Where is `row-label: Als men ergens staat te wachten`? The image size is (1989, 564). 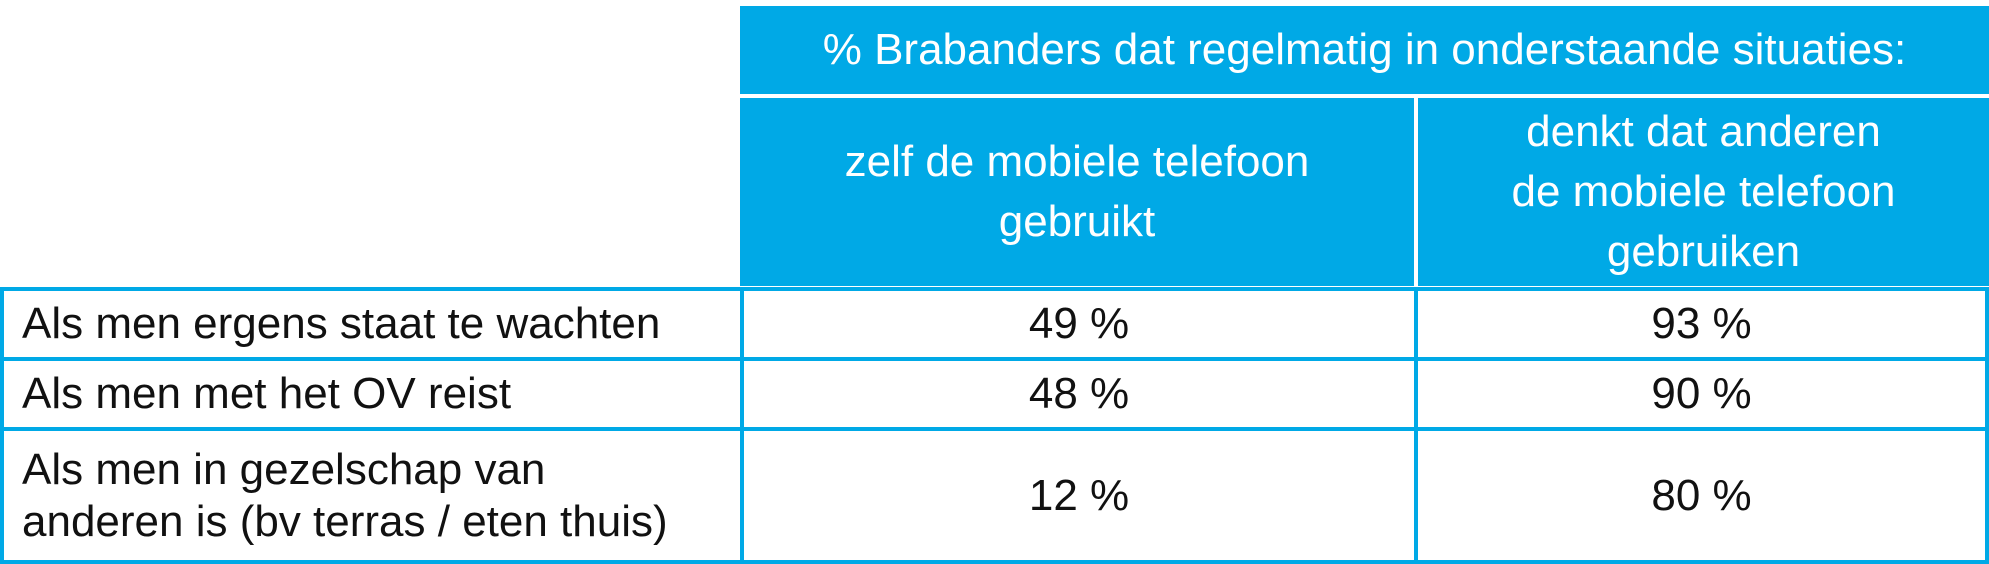
row-label: Als men ergens staat te wachten is located at coordinates (372, 324).